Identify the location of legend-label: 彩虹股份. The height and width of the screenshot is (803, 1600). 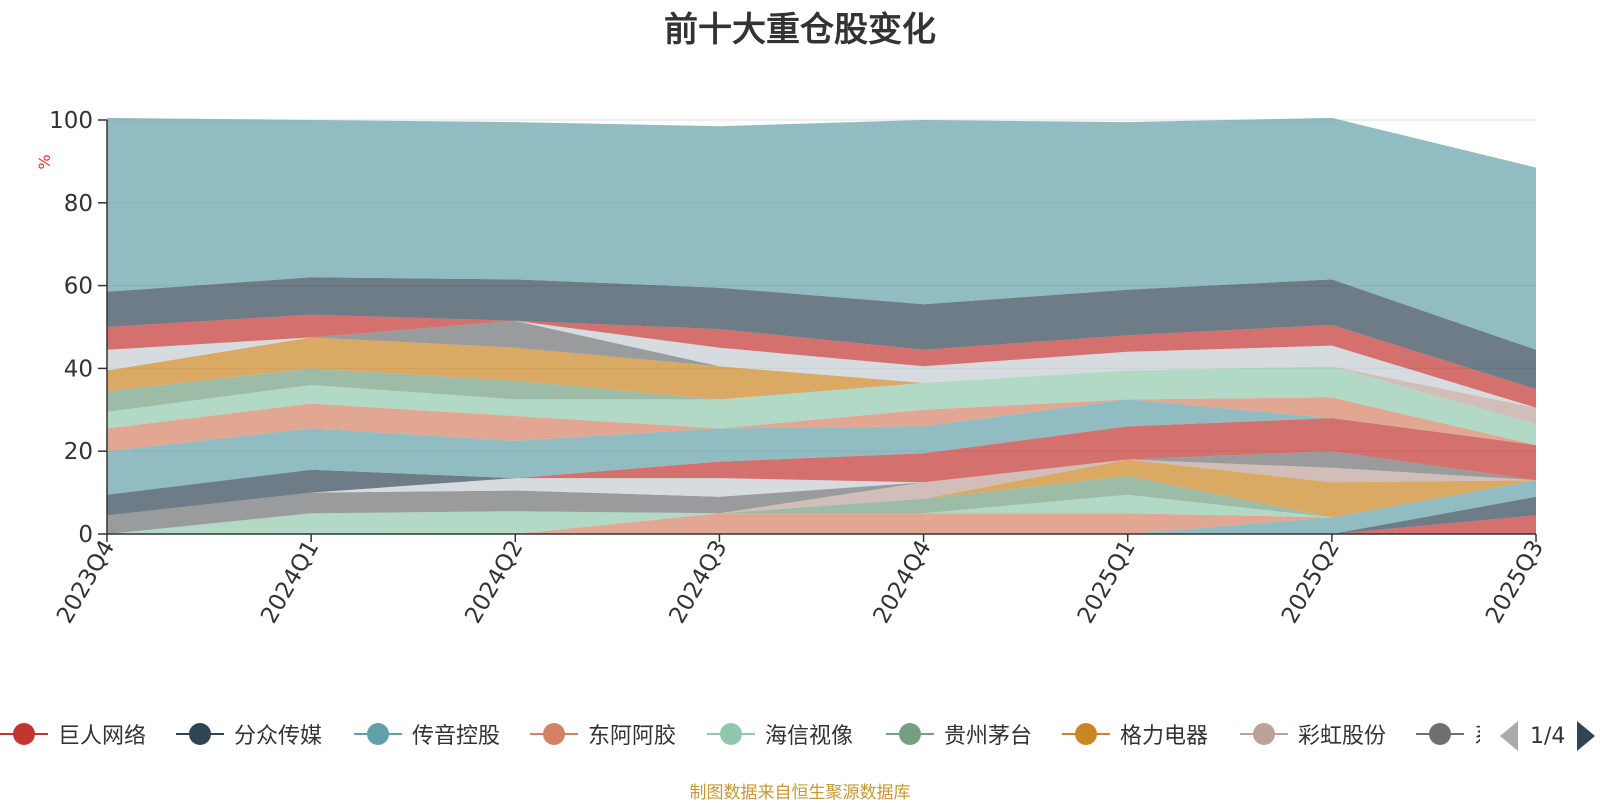
(1342, 736).